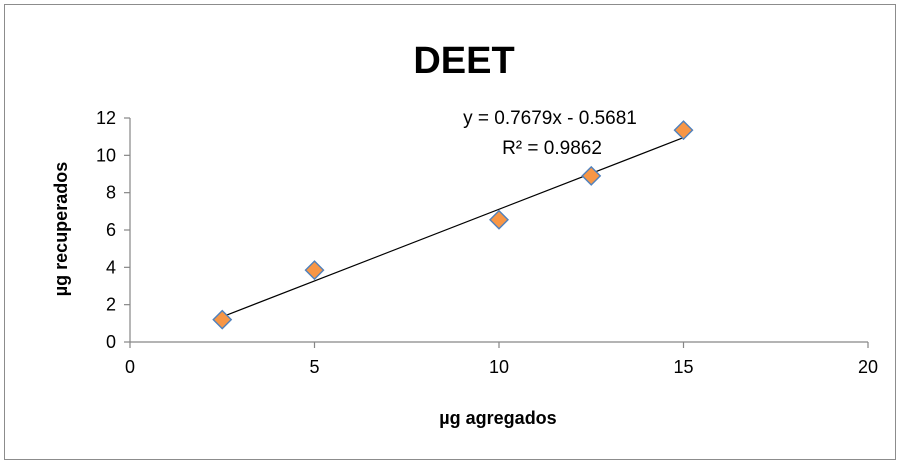 The image size is (902, 466). Describe the element at coordinates (463, 61) in the screenshot. I see `chart-title: DEET` at that location.